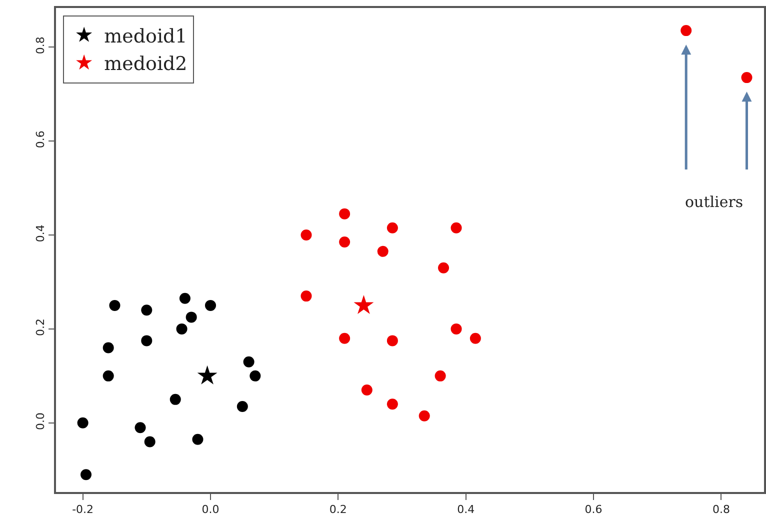 Image resolution: width=766 pixels, height=531 pixels. Describe the element at coordinates (338, 509) in the screenshot. I see `x-tick-label: 0.2` at that location.